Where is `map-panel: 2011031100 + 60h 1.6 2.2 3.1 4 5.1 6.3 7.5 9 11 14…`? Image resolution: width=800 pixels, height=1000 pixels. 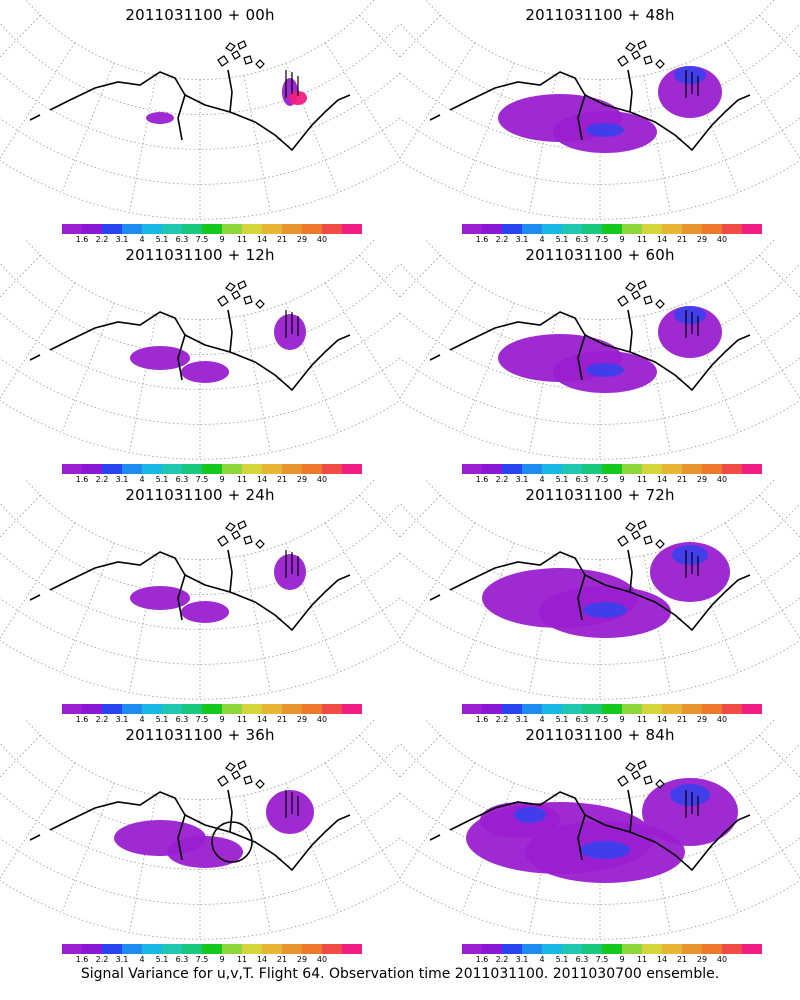 map-panel: 2011031100 + 60h 1.6 2.2 3.1 4 5.1 6.3 7.5 9 11 14… is located at coordinates (600, 362).